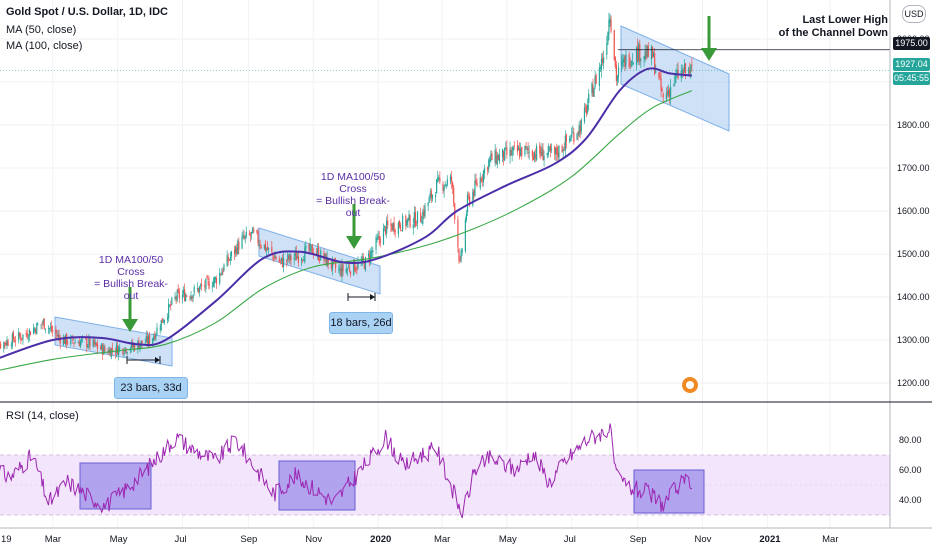  I want to click on author-logo-icon, so click(690, 385).